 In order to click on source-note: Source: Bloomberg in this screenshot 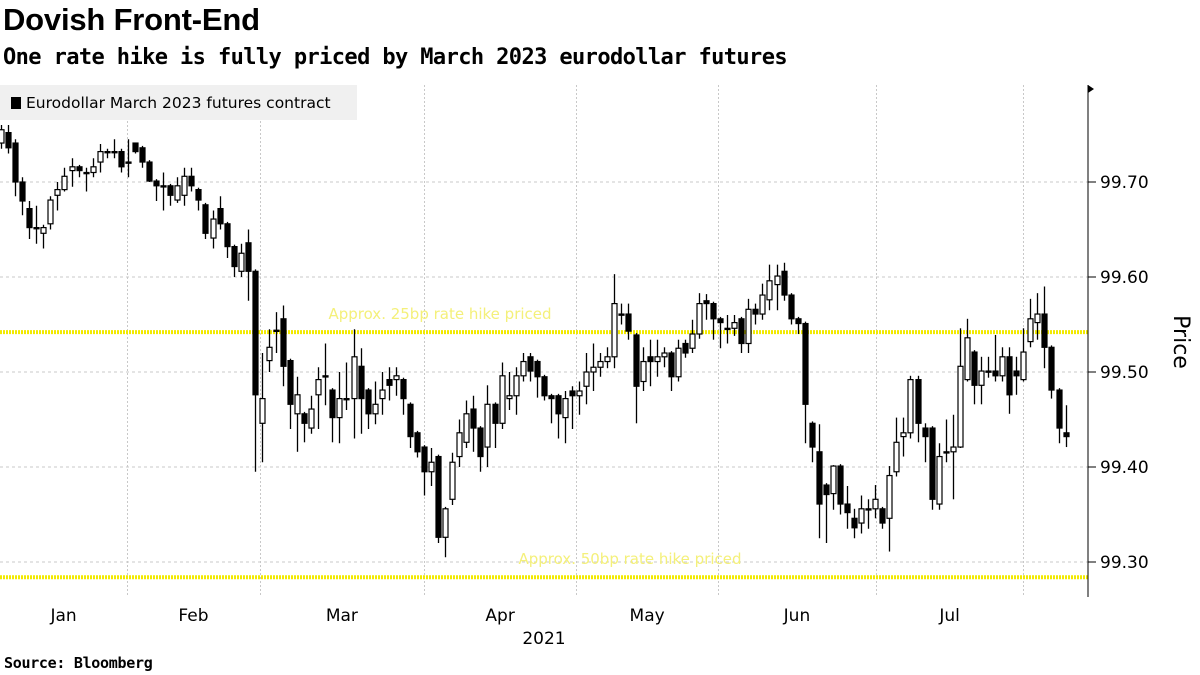, I will do `click(78, 663)`.